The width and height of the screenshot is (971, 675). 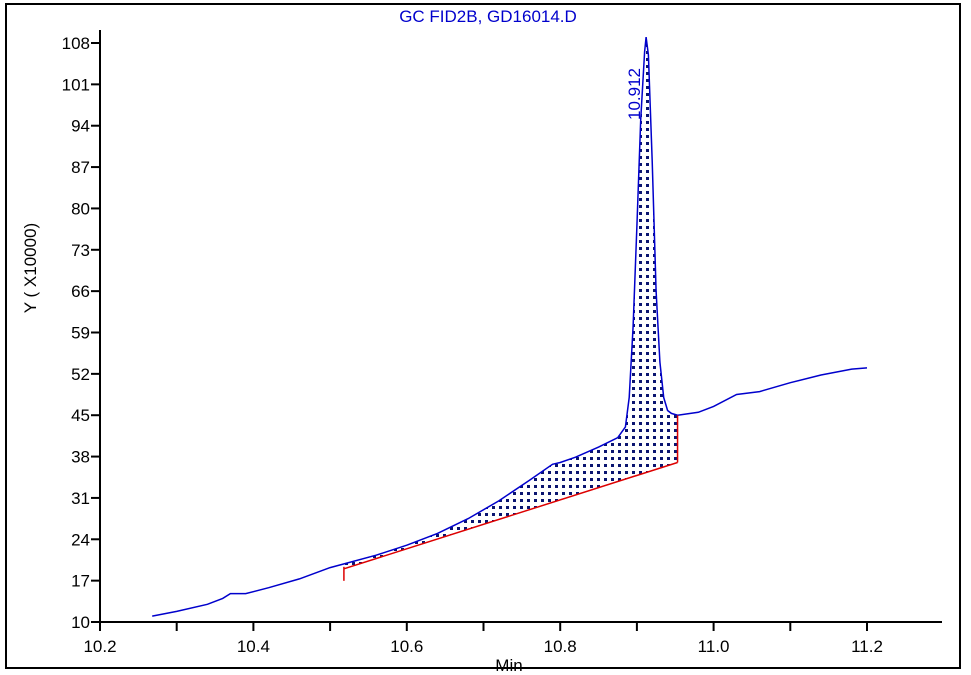 What do you see at coordinates (560, 646) in the screenshot?
I see `x-tick-label: 10.8` at bounding box center [560, 646].